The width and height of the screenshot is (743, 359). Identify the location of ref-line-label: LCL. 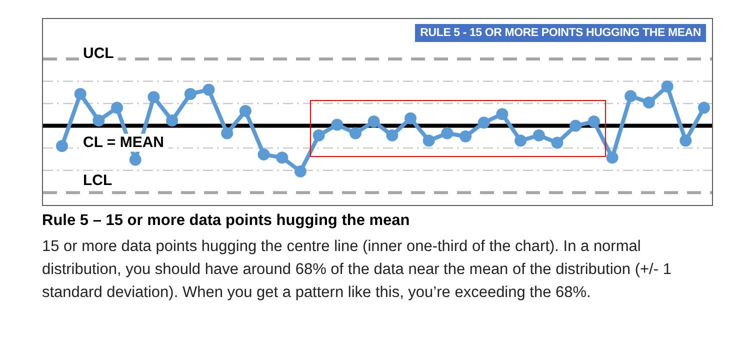
(97, 180).